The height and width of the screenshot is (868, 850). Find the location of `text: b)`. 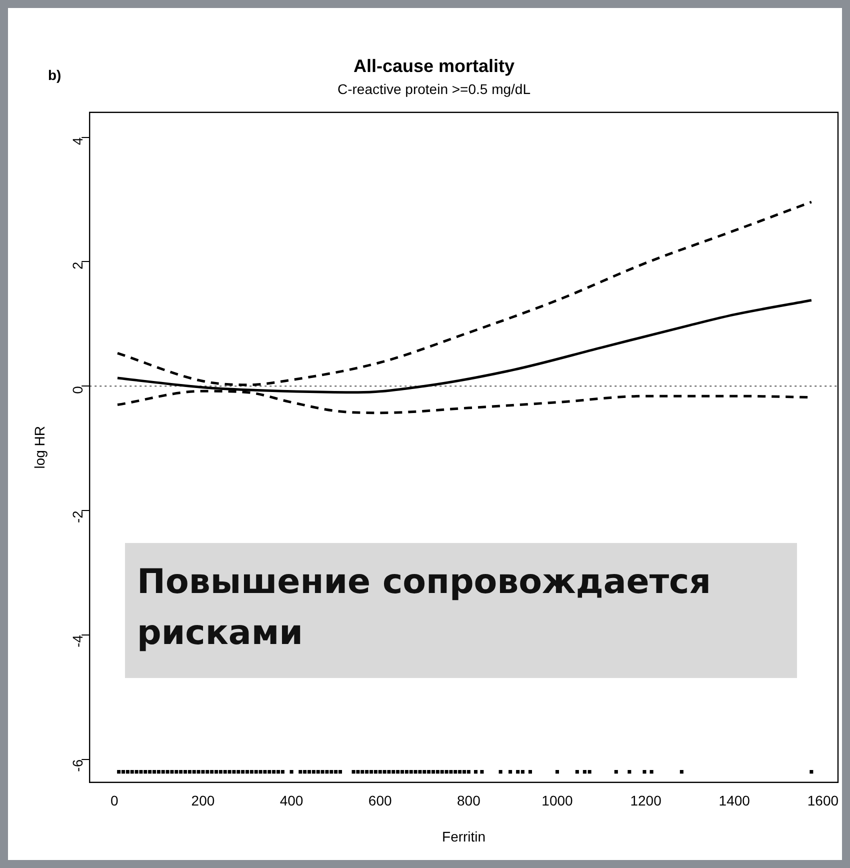

text: b) is located at coordinates (55, 75).